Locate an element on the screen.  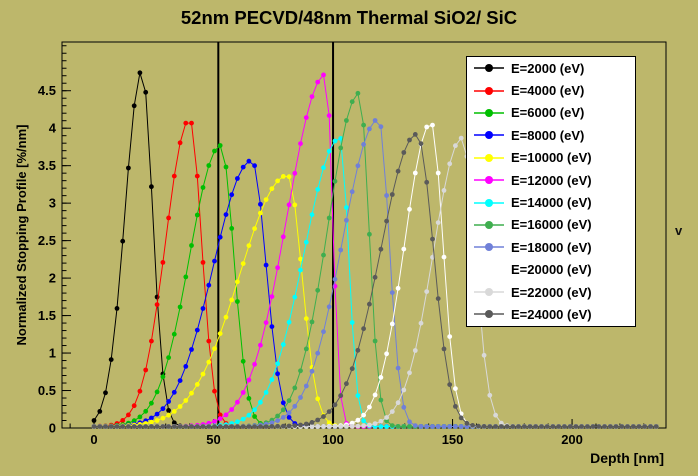
legend-entry-8000: E=8000 (eV) is located at coordinates (551, 135).